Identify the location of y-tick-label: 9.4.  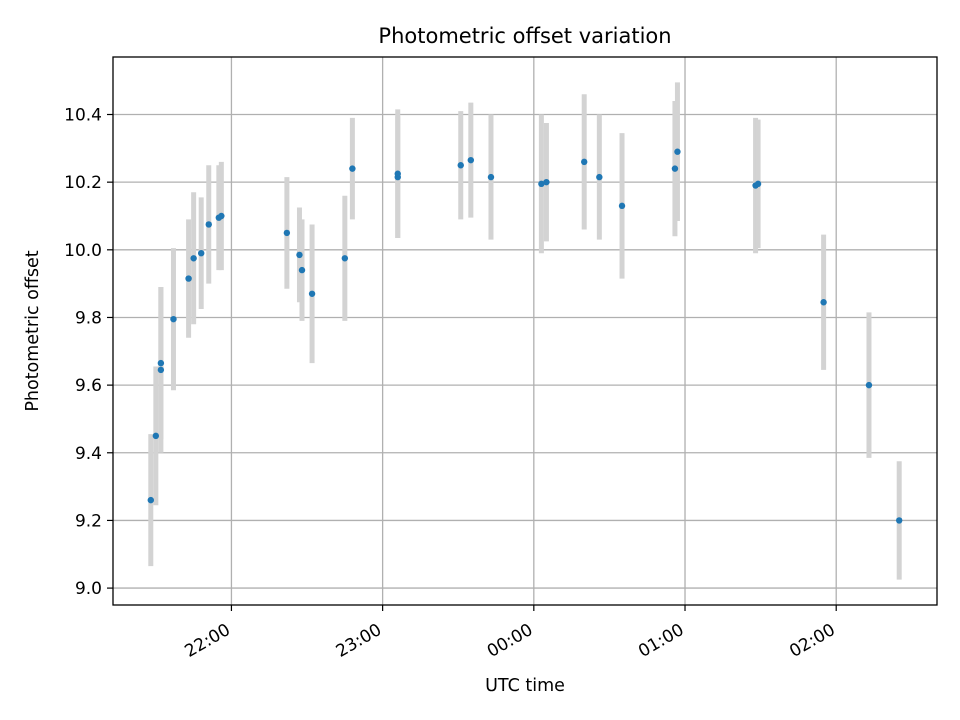
(88, 454).